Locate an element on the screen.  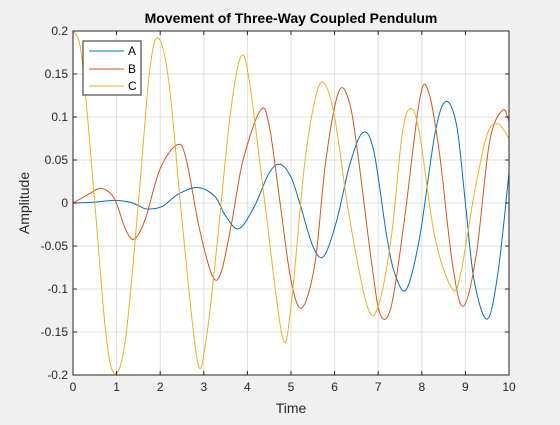
x-axis-title: Time is located at coordinates (291, 408).